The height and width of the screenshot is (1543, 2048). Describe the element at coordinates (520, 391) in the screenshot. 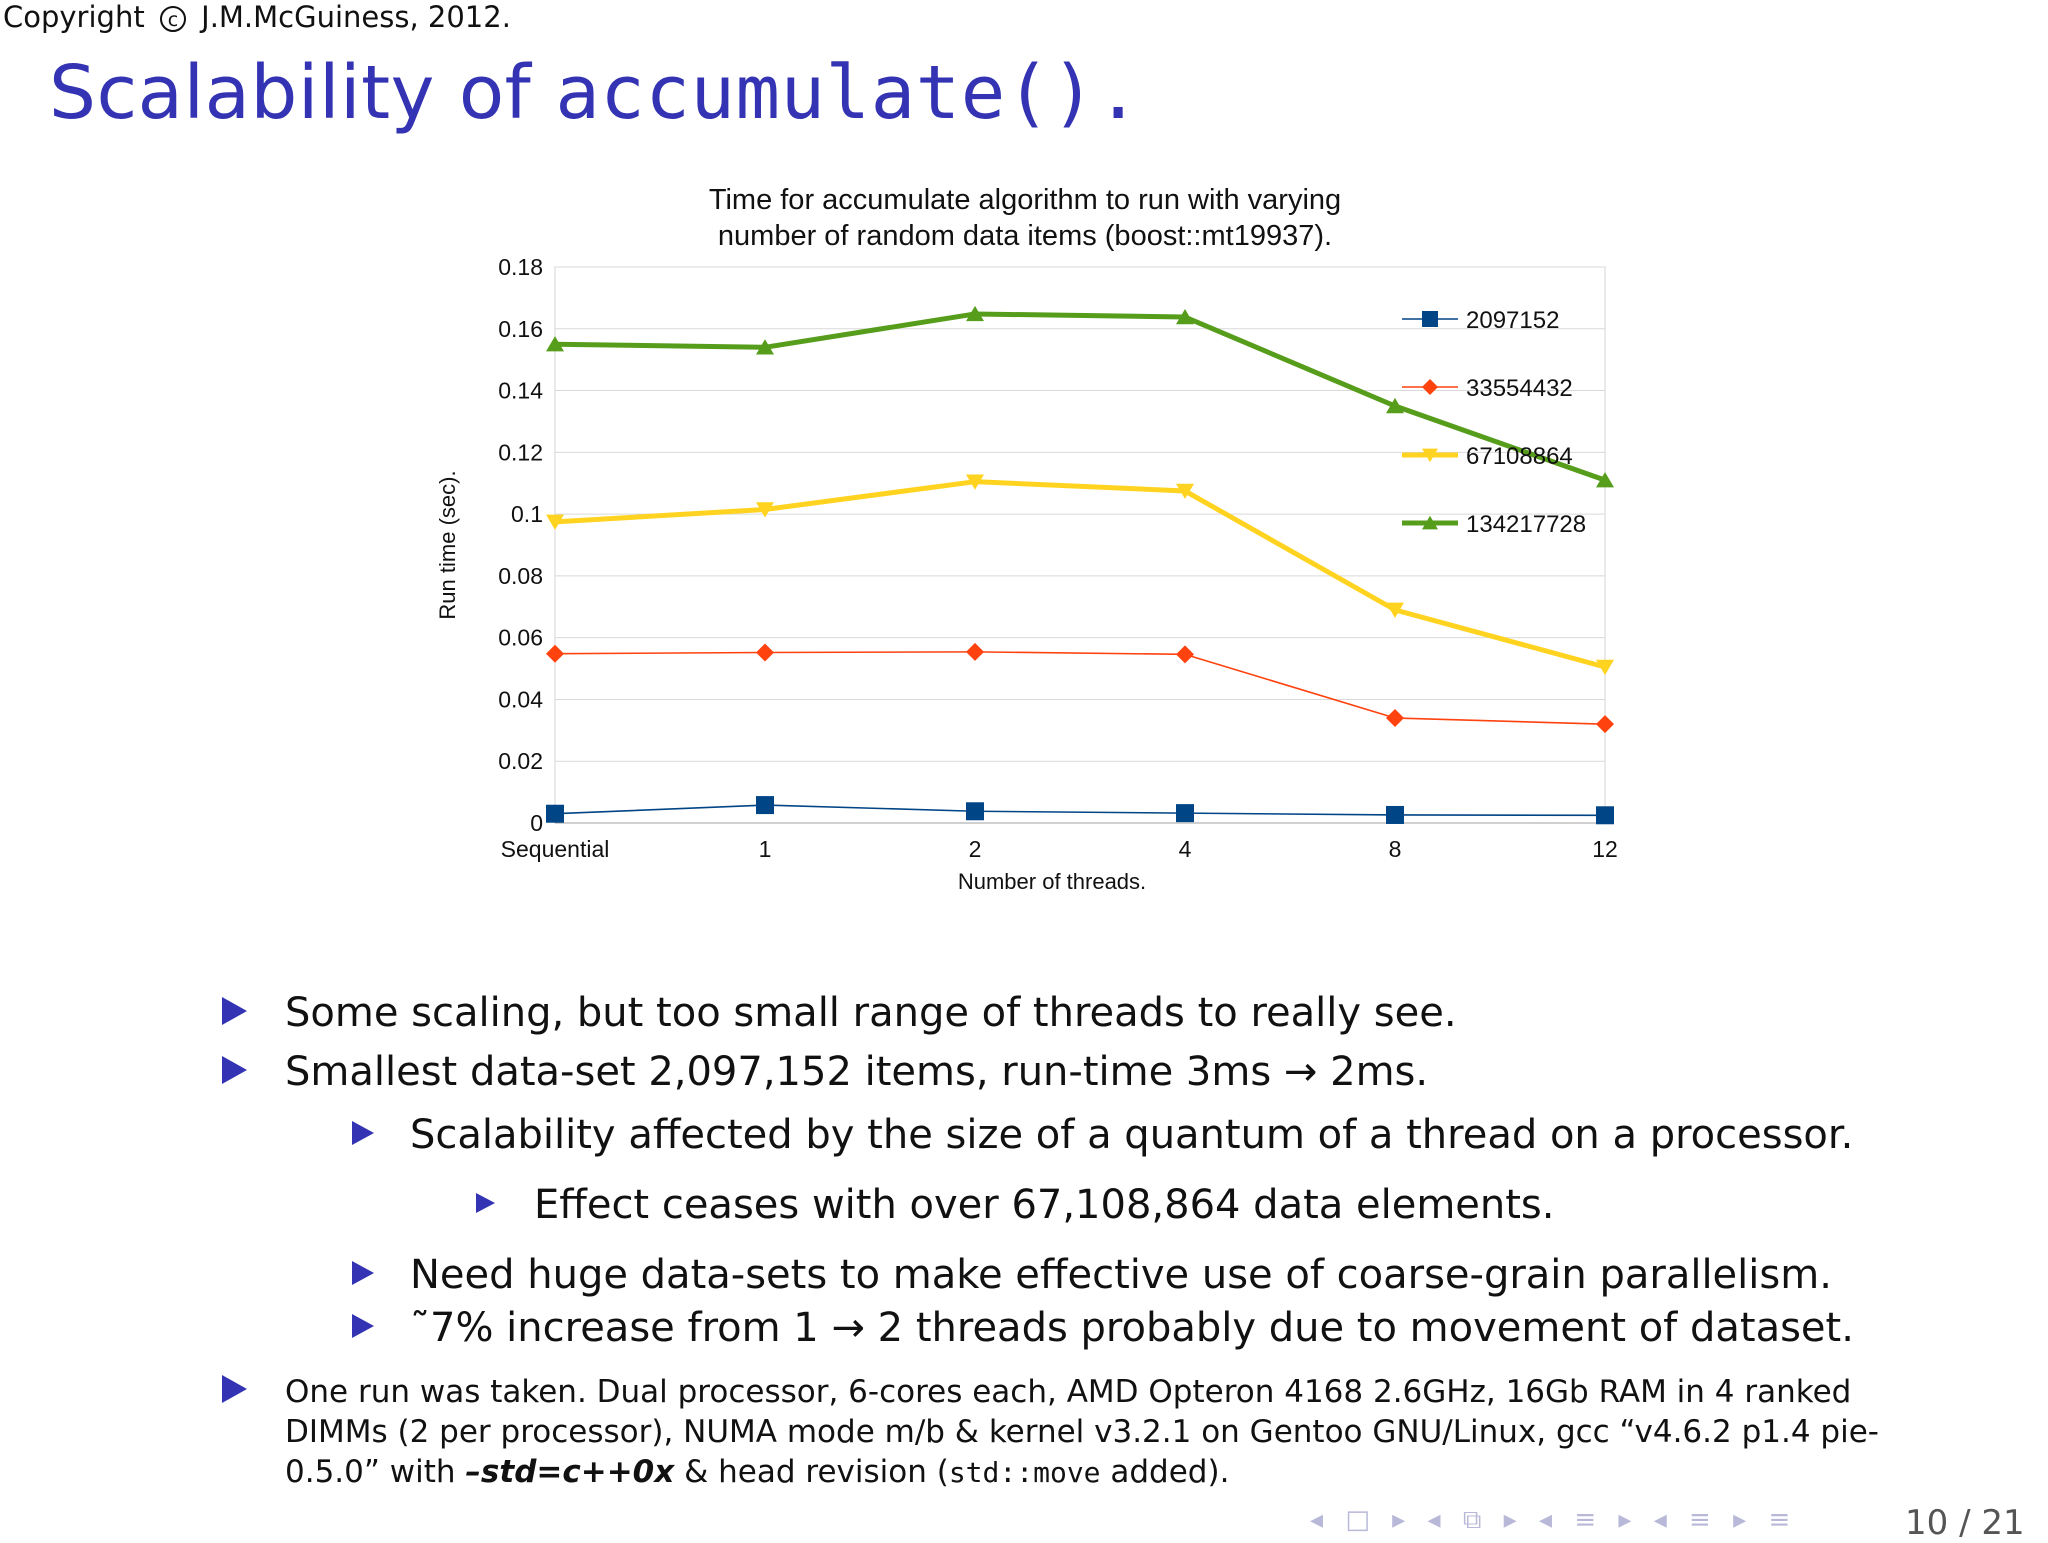

I see `y-tick-label: 0.14` at that location.